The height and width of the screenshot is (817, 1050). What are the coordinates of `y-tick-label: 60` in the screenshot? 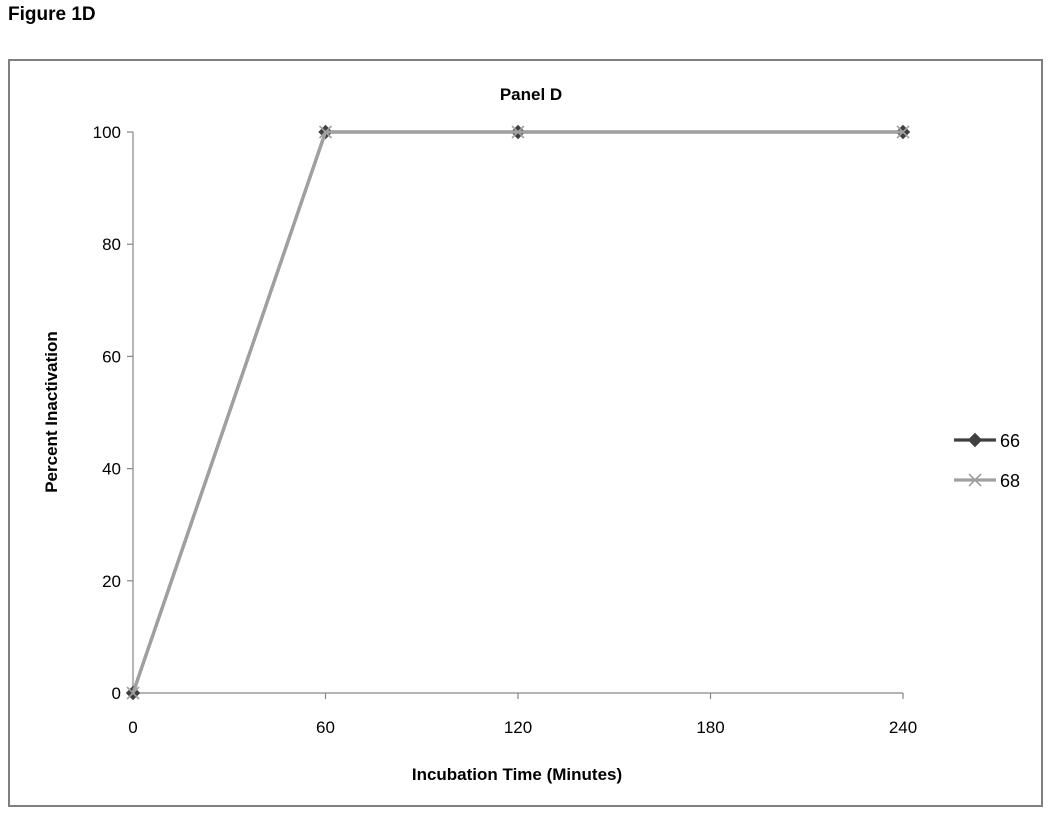 It's located at (111, 356).